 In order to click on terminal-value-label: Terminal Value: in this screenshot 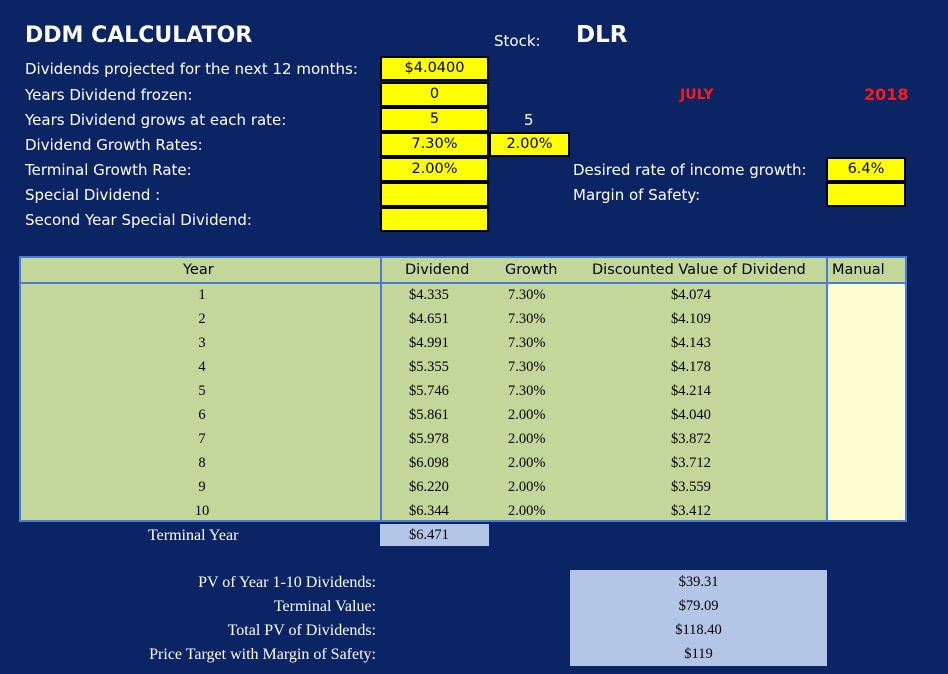, I will do `click(324, 606)`.